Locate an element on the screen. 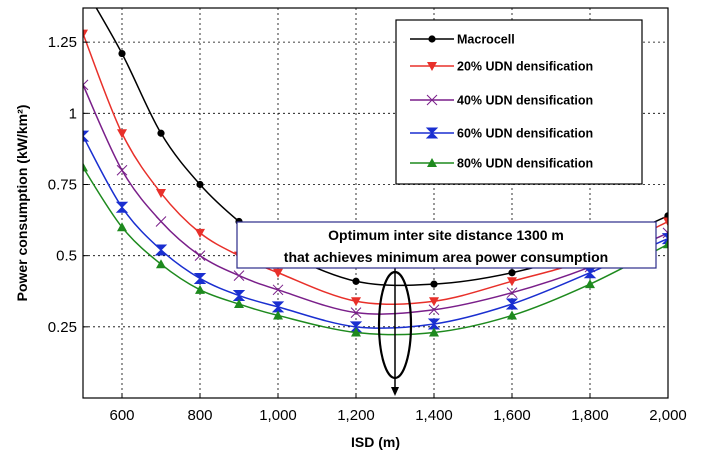  x-tick-label: 1,000 is located at coordinates (278, 415).